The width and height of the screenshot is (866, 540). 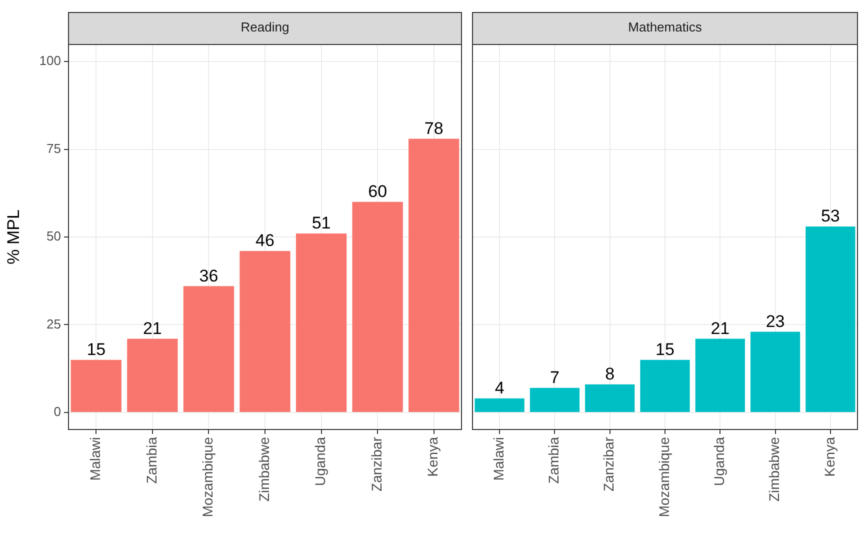 I want to click on data-label: 46, so click(x=265, y=240).